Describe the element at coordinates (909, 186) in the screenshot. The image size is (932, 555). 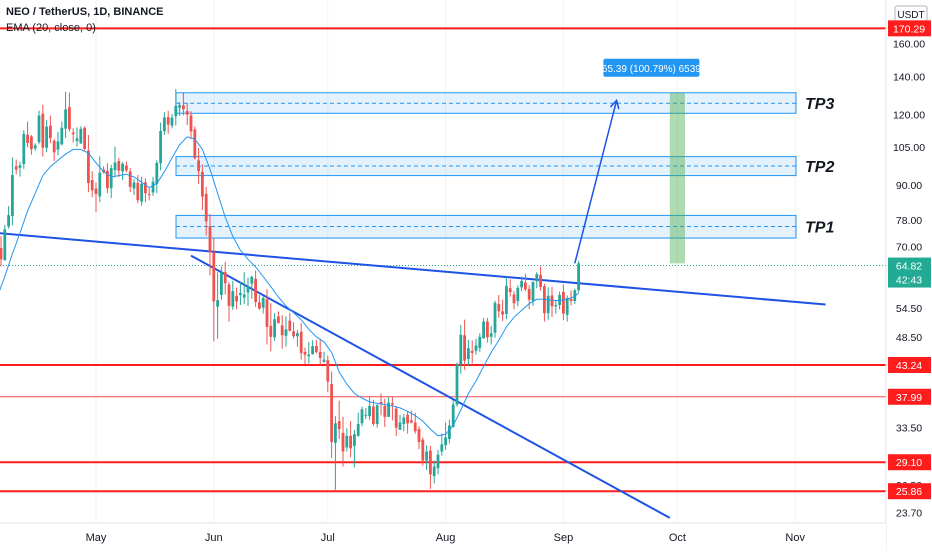
I see `price-tick-label: 90.00` at that location.